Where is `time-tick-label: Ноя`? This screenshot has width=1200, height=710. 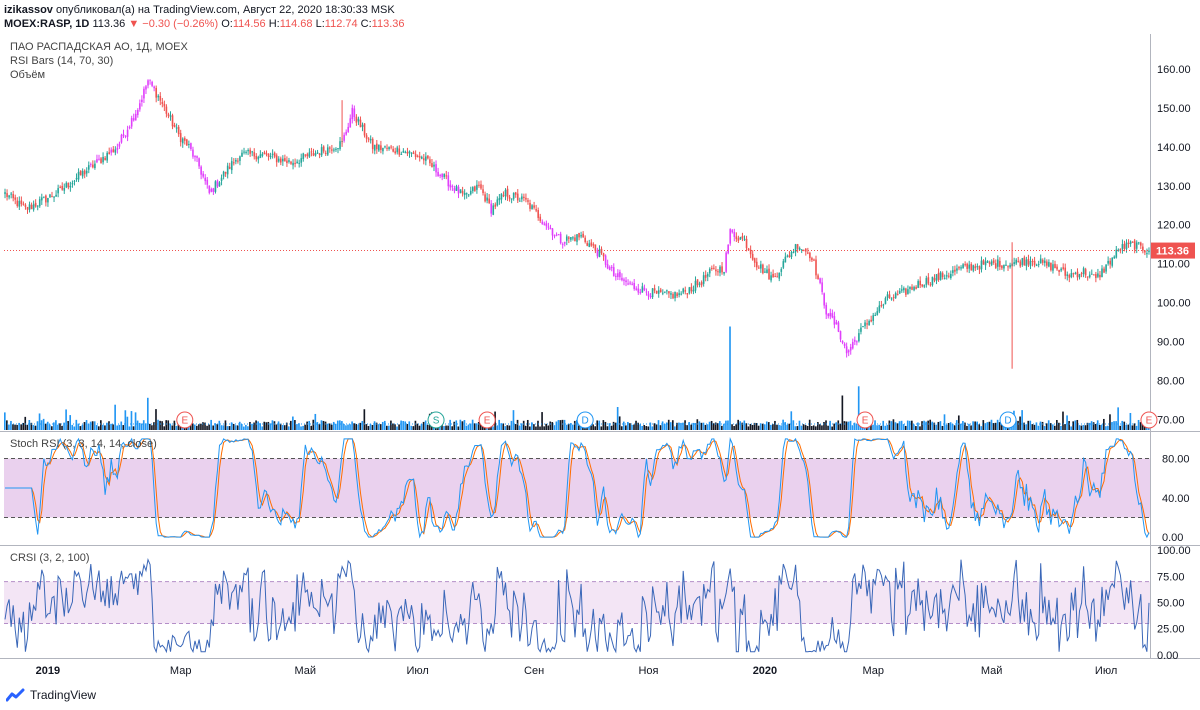
time-tick-label: Ноя is located at coordinates (648, 671).